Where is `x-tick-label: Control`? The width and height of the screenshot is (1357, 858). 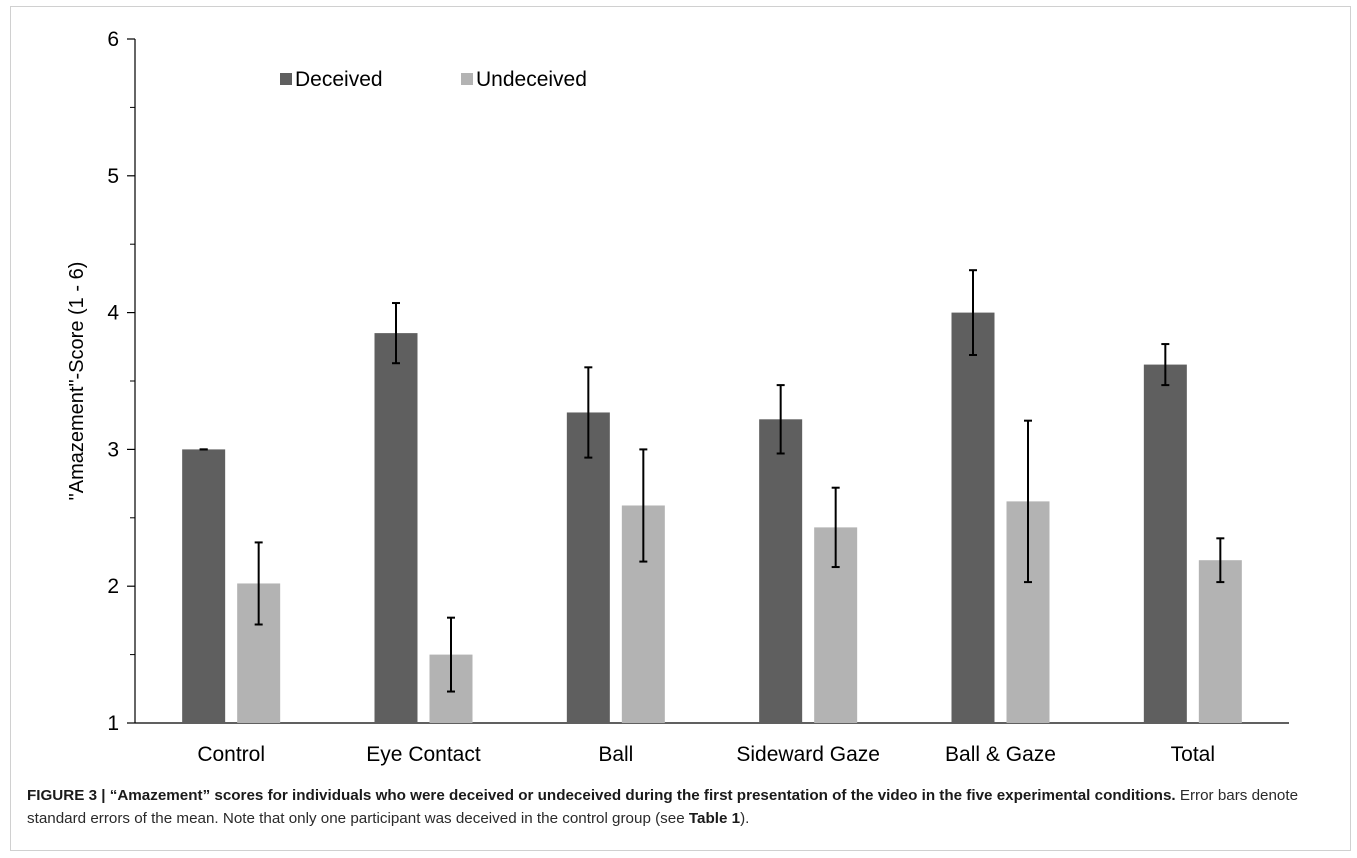 x-tick-label: Control is located at coordinates (231, 754).